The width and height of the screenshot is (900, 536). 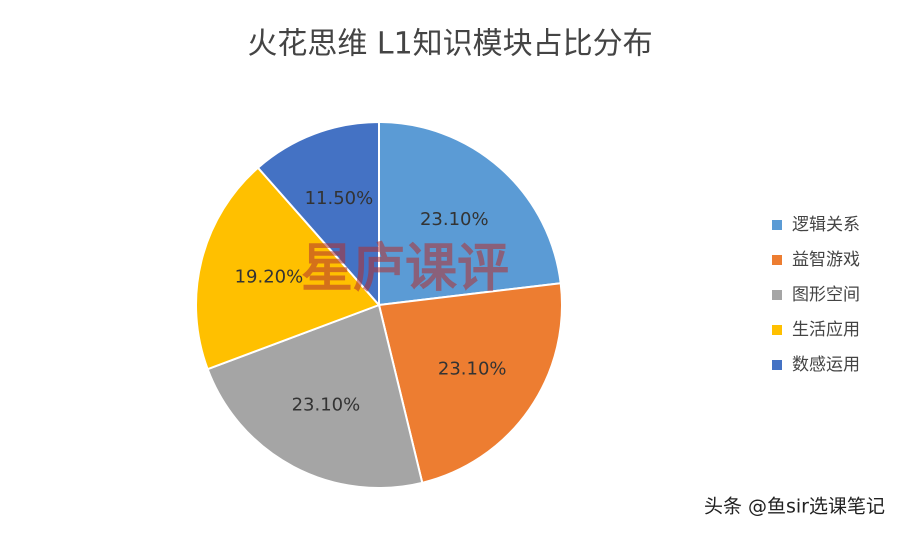 What do you see at coordinates (826, 260) in the screenshot?
I see `legend-label: 益智游戏` at bounding box center [826, 260].